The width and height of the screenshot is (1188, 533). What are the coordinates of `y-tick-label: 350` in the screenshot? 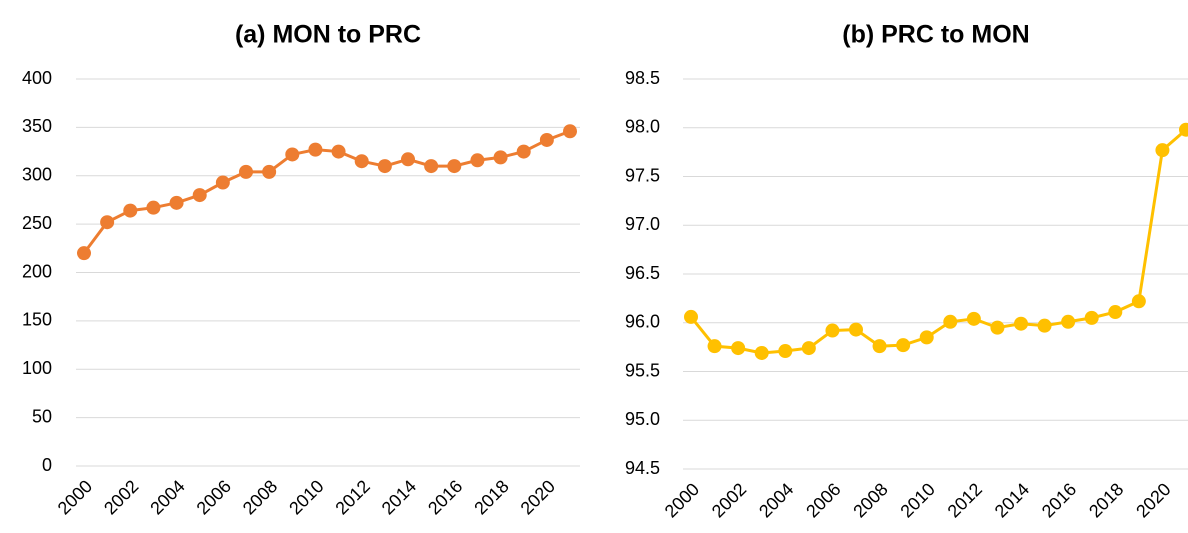 It's located at (37, 126).